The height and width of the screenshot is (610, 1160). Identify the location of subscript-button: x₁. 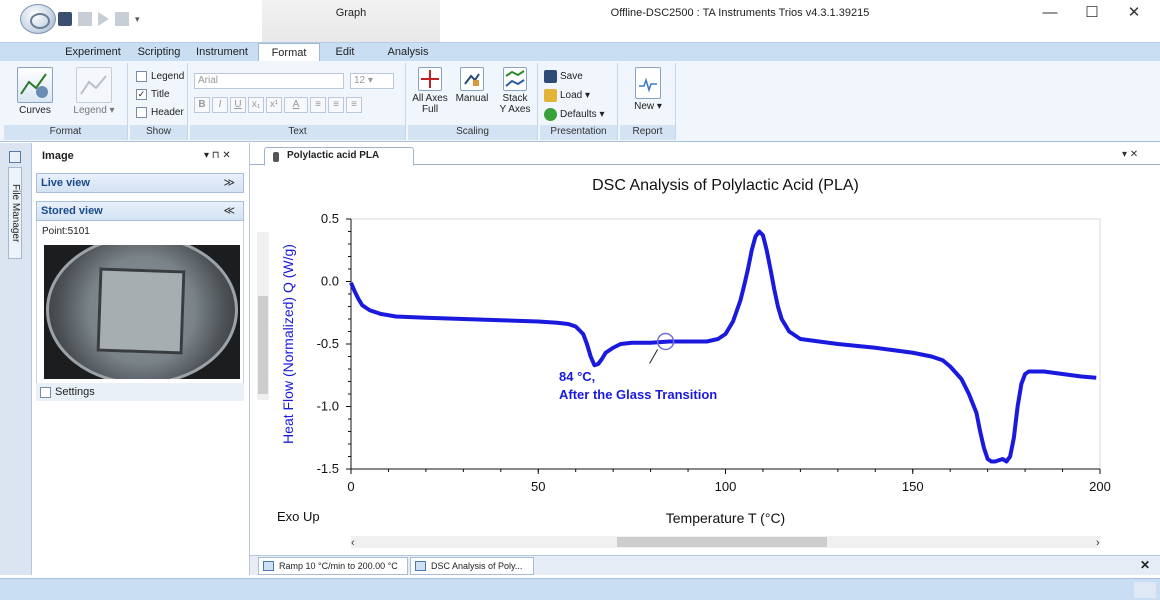
(256, 105).